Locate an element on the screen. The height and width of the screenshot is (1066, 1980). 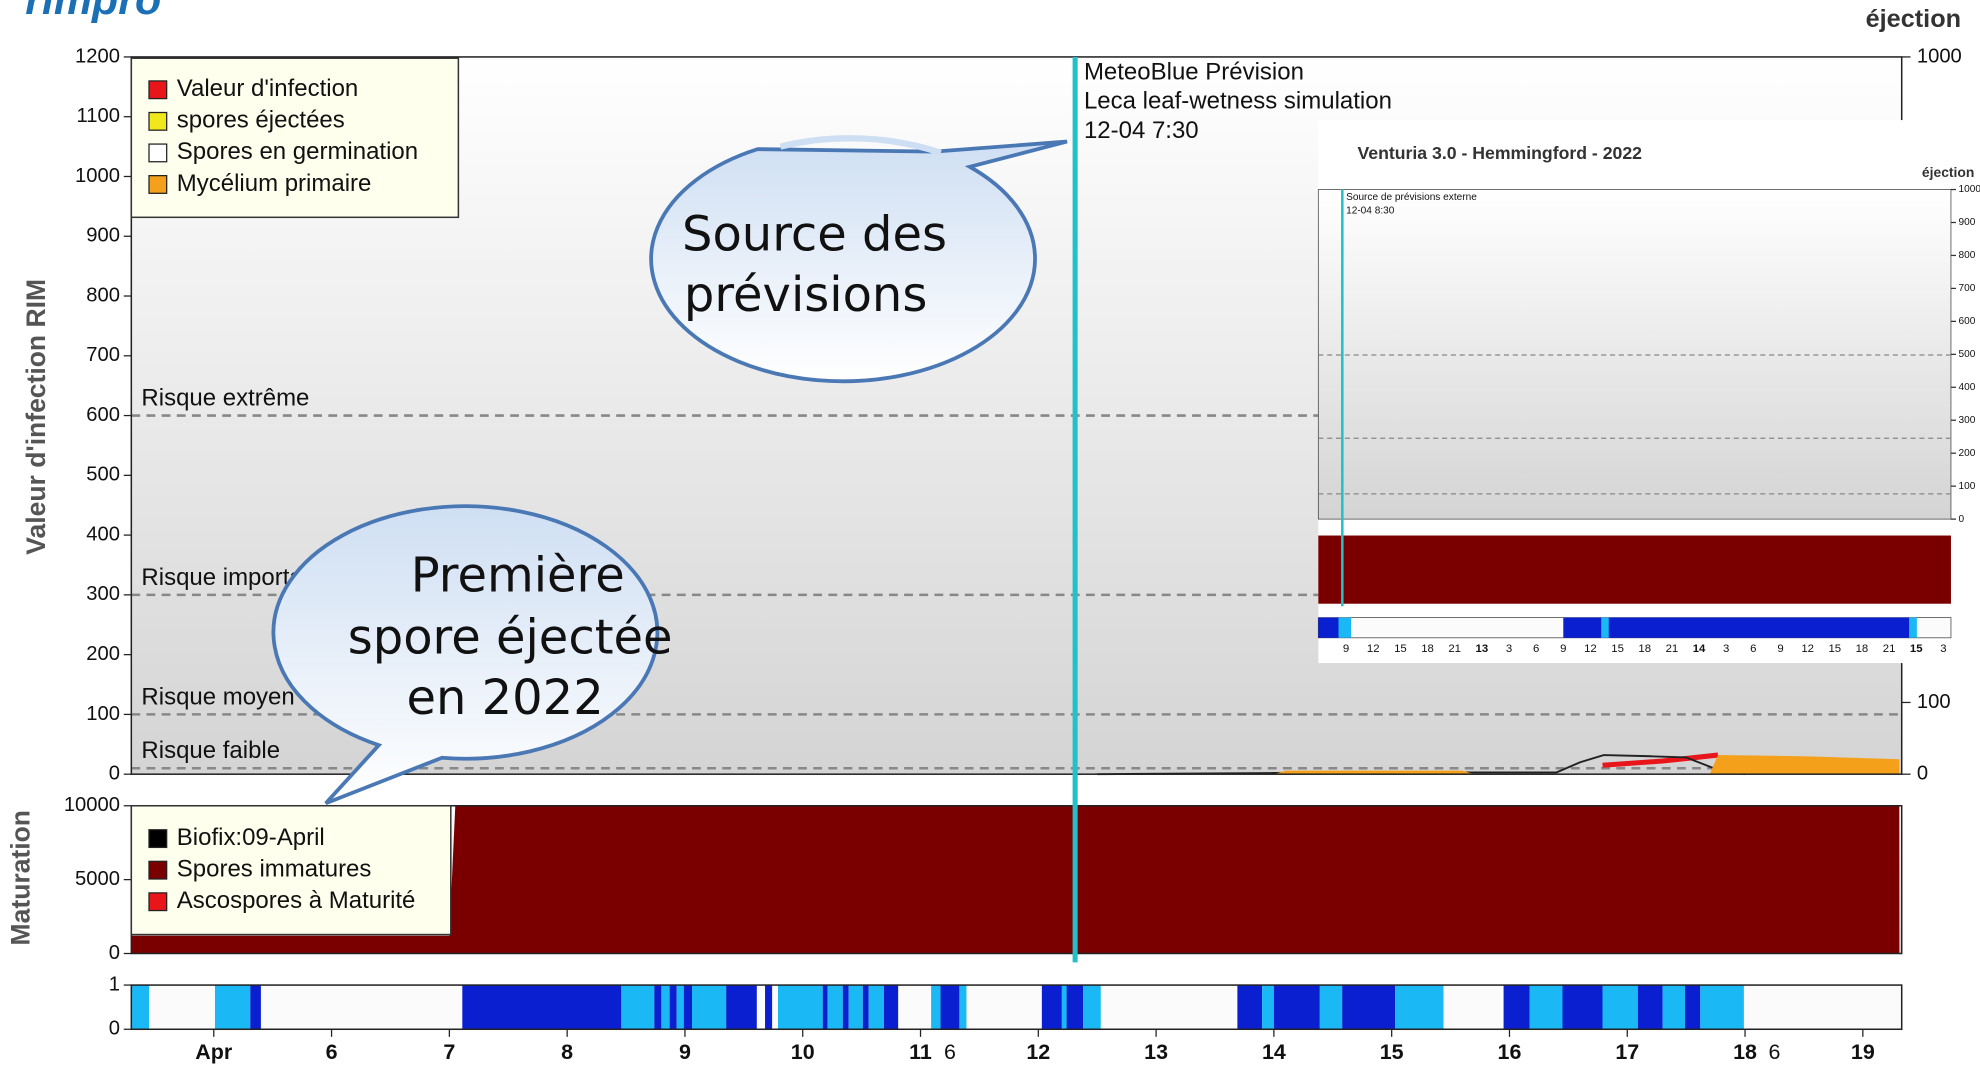
y-tick-label: 1000 is located at coordinates (97, 176).